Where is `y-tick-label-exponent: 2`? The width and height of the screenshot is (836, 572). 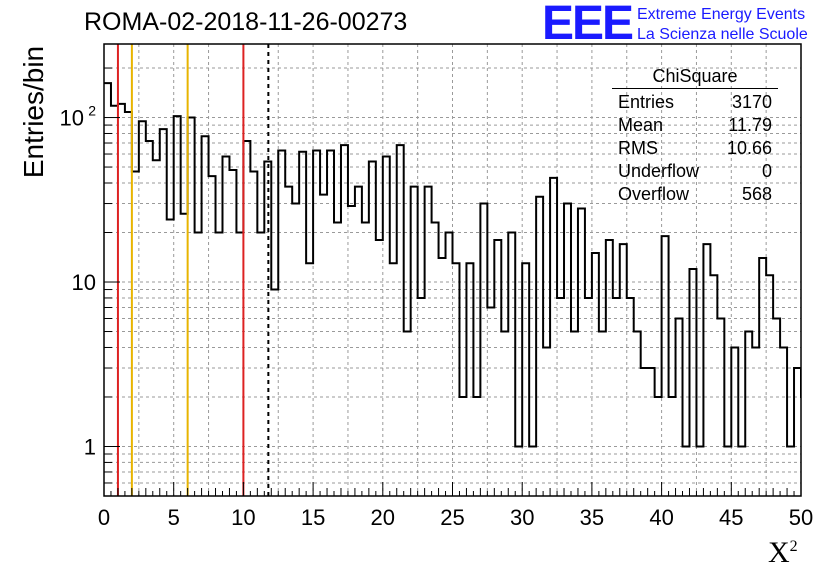 y-tick-label-exponent: 2 is located at coordinates (92, 111).